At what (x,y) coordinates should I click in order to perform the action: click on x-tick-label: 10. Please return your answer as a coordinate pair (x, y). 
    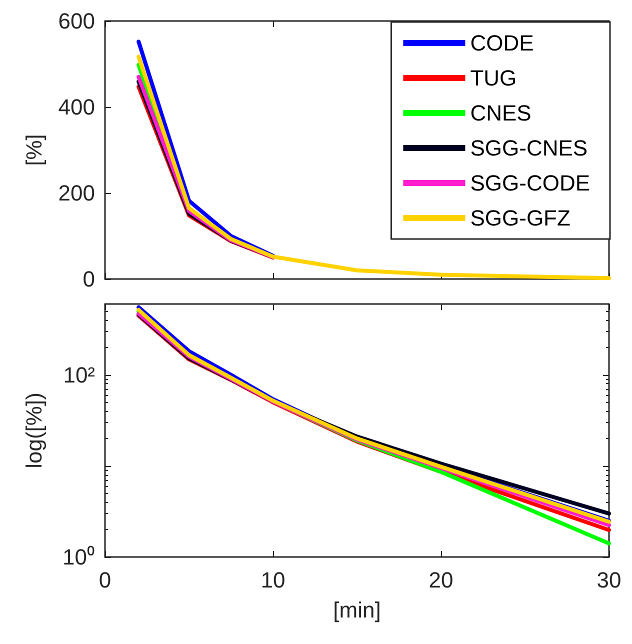
    Looking at the image, I should click on (273, 580).